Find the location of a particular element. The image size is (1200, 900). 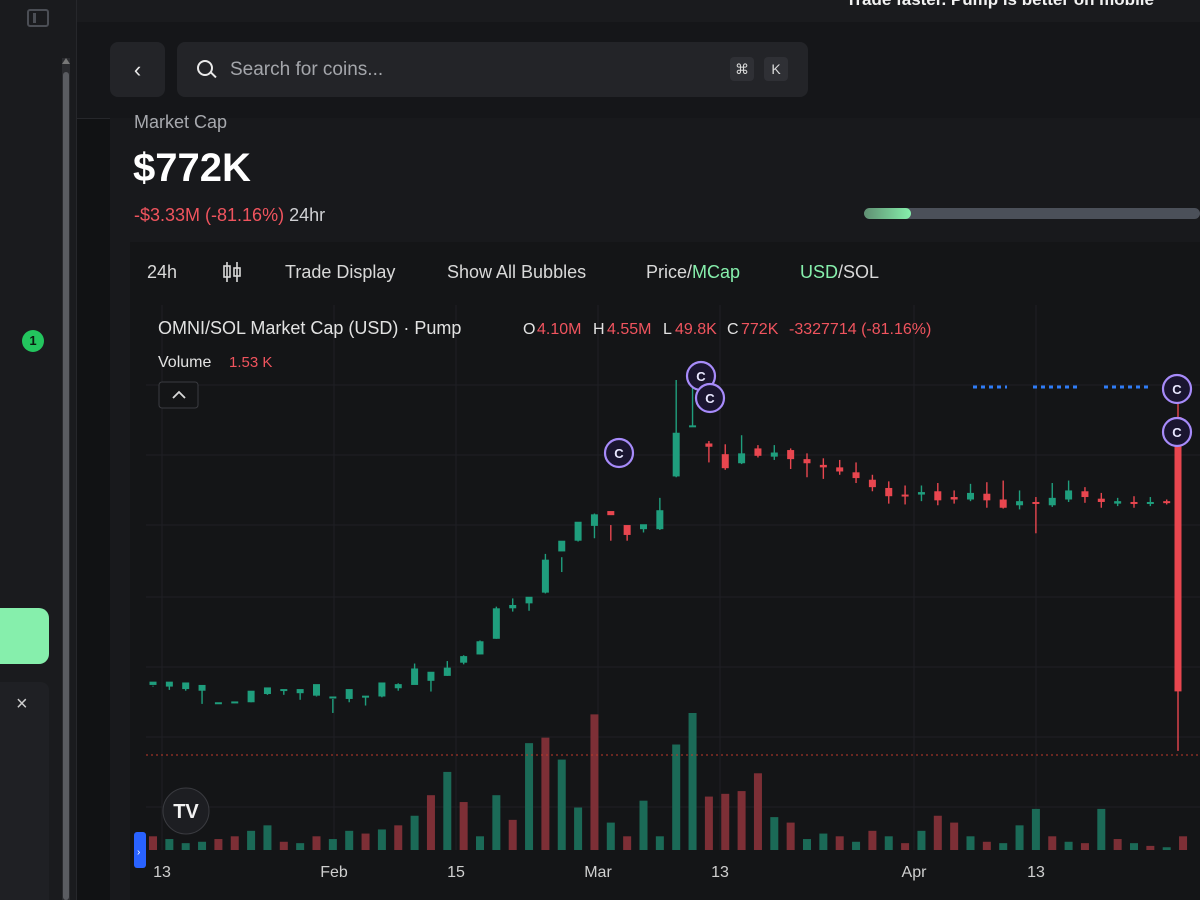

open-value: 4.10M is located at coordinates (559, 329).